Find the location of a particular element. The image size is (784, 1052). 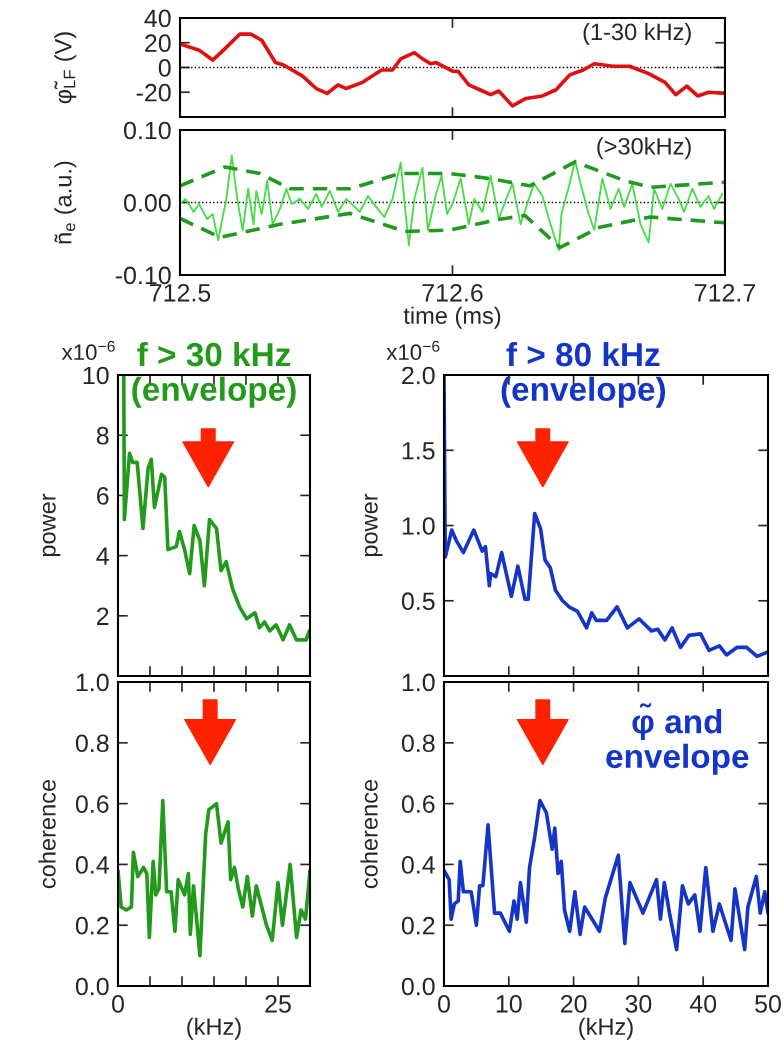

chart-title: f > 30 kHz (envelope) is located at coordinates (214, 374).